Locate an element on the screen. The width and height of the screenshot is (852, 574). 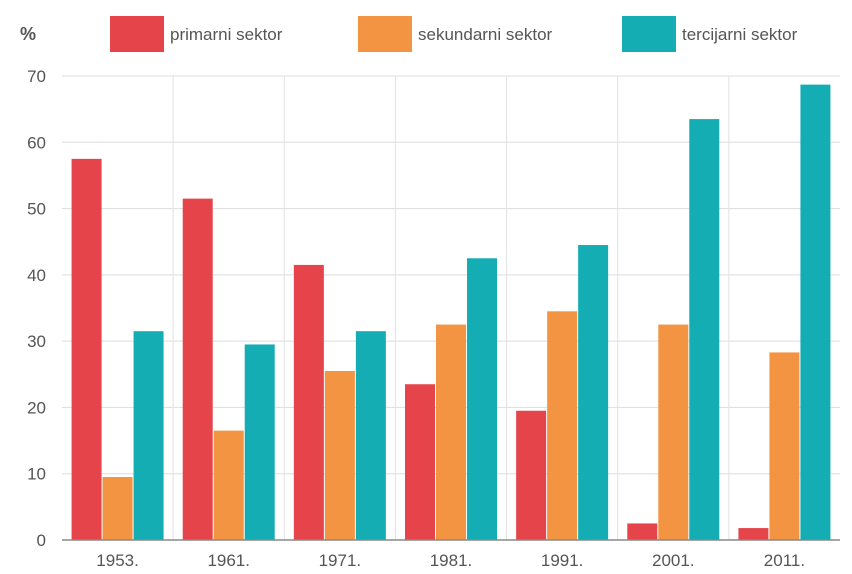
x-tick-label: 2001. is located at coordinates (673, 560).